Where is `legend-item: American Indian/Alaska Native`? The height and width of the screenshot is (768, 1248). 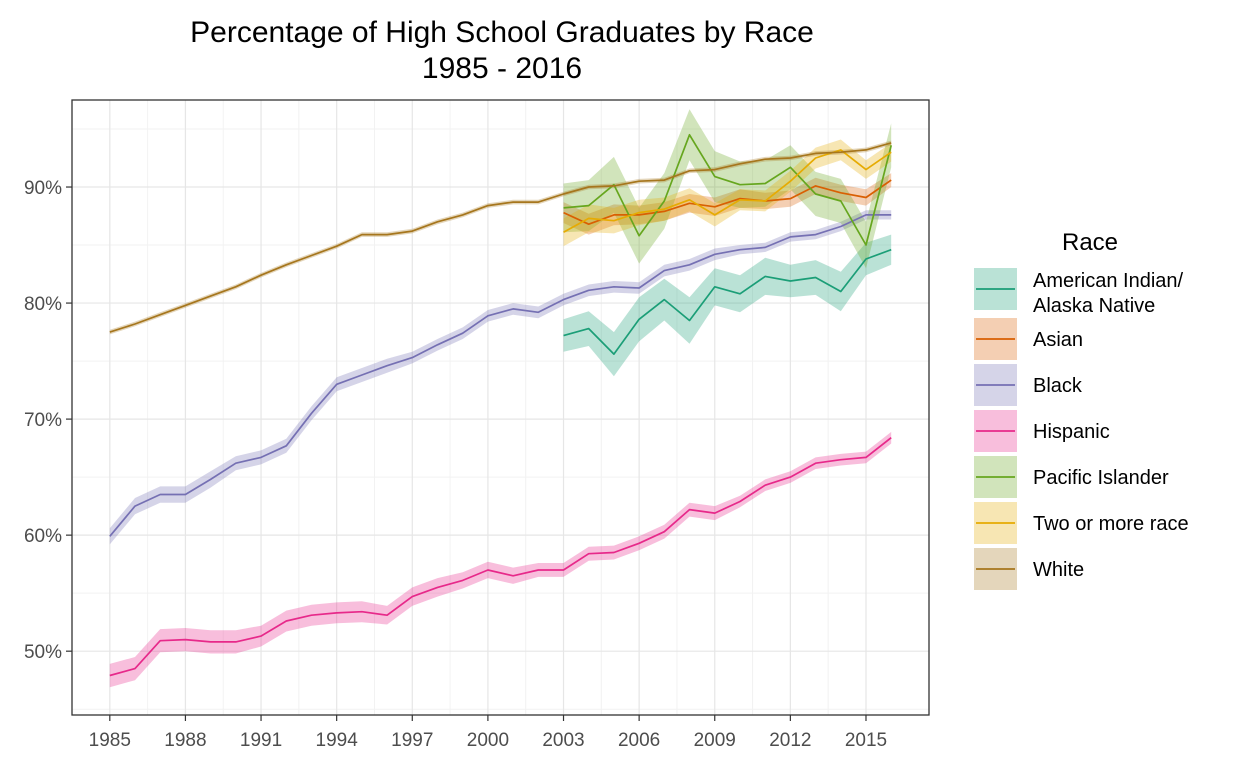 legend-item: American Indian/Alaska Native is located at coordinates (1079, 292).